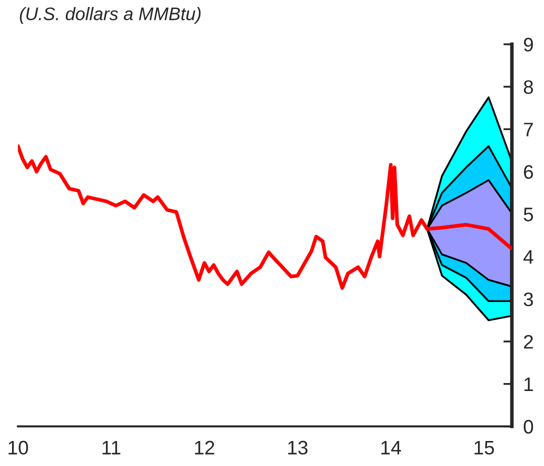 Image resolution: width=544 pixels, height=466 pixels. What do you see at coordinates (528, 87) in the screenshot?
I see `y-tick-label: 8` at bounding box center [528, 87].